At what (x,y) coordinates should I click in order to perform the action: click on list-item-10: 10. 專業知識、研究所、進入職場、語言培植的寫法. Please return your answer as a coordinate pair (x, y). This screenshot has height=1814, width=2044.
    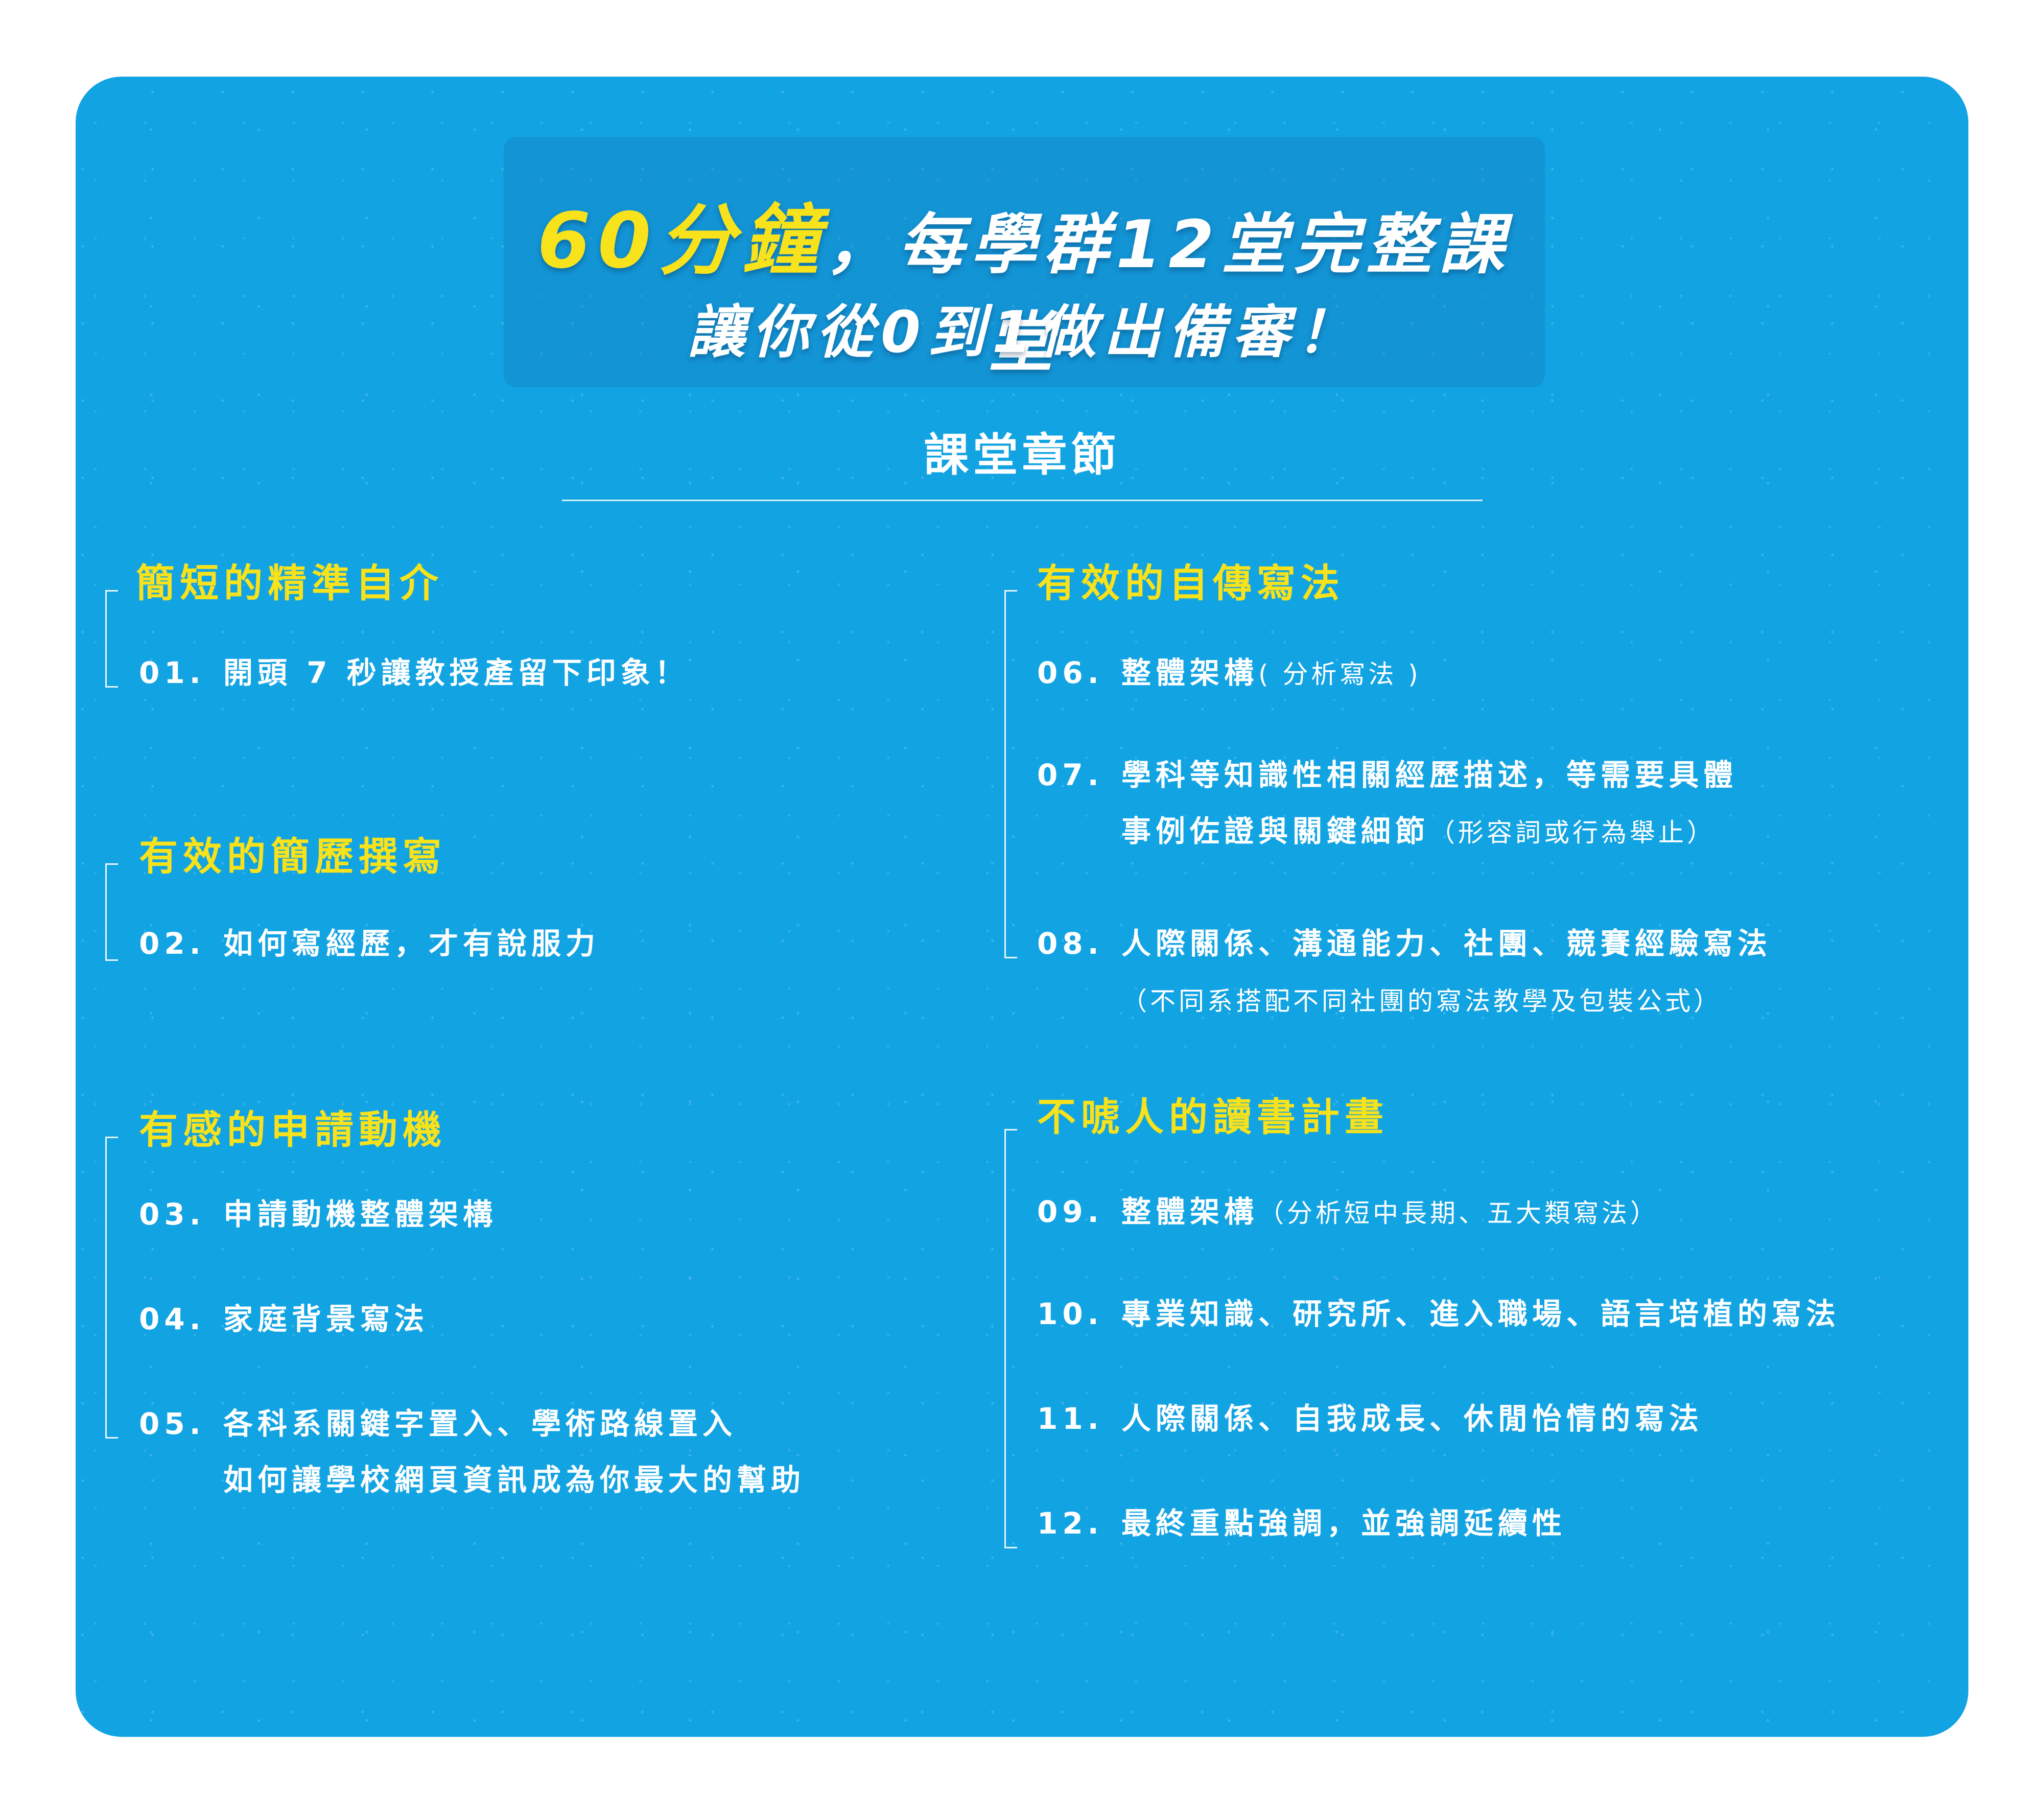
    Looking at the image, I should click on (1439, 1314).